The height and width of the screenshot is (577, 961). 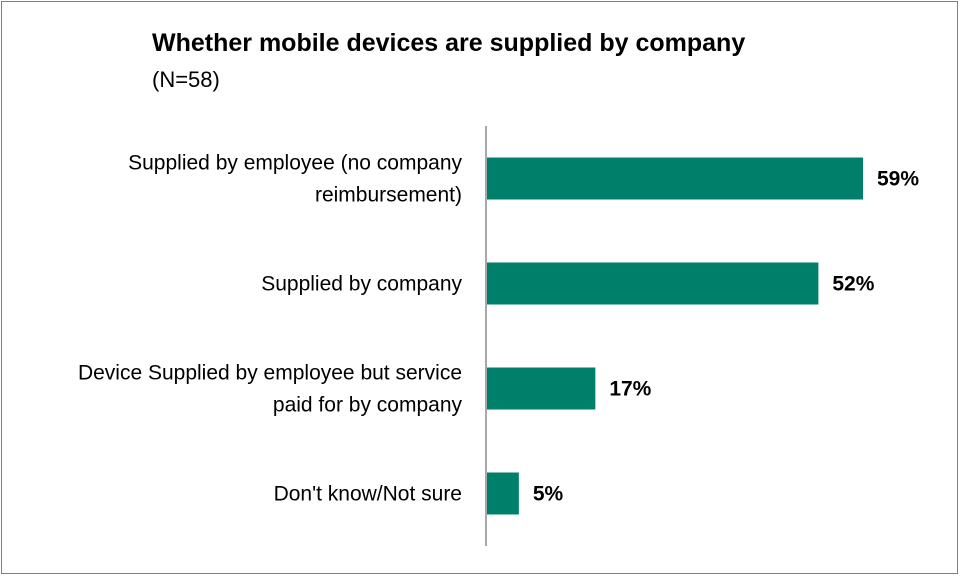 What do you see at coordinates (898, 179) in the screenshot?
I see `data-label: 59%` at bounding box center [898, 179].